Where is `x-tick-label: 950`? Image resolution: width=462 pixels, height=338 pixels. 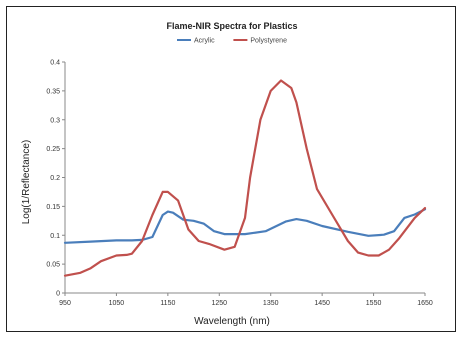 x-tick-label: 950 is located at coordinates (65, 303).